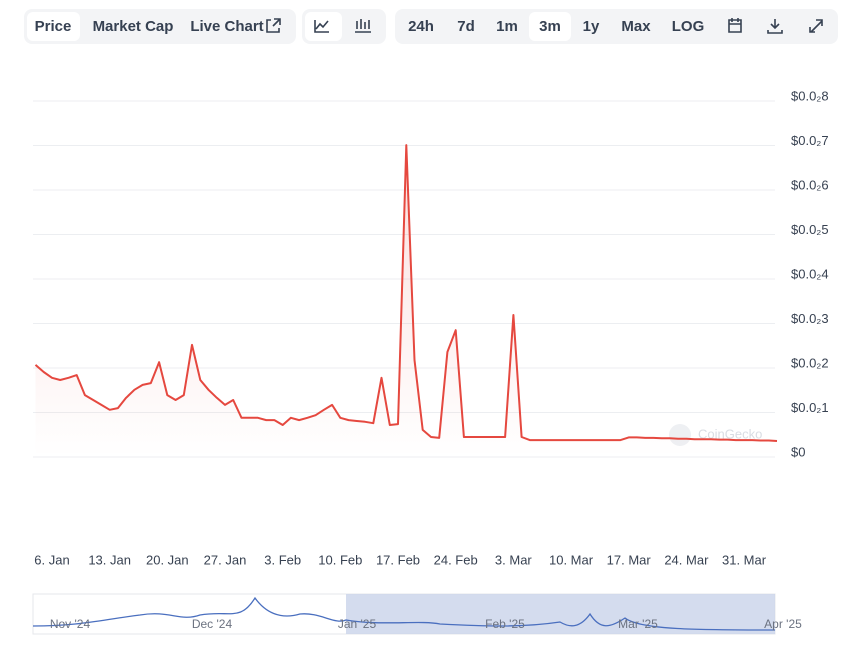 This screenshot has height=647, width=850. Describe the element at coordinates (398, 559) in the screenshot. I see `x-tick-label: 17. Feb` at that location.